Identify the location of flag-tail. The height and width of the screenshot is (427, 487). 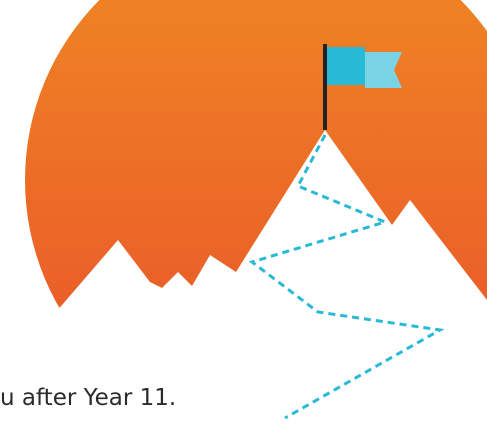
(383, 70).